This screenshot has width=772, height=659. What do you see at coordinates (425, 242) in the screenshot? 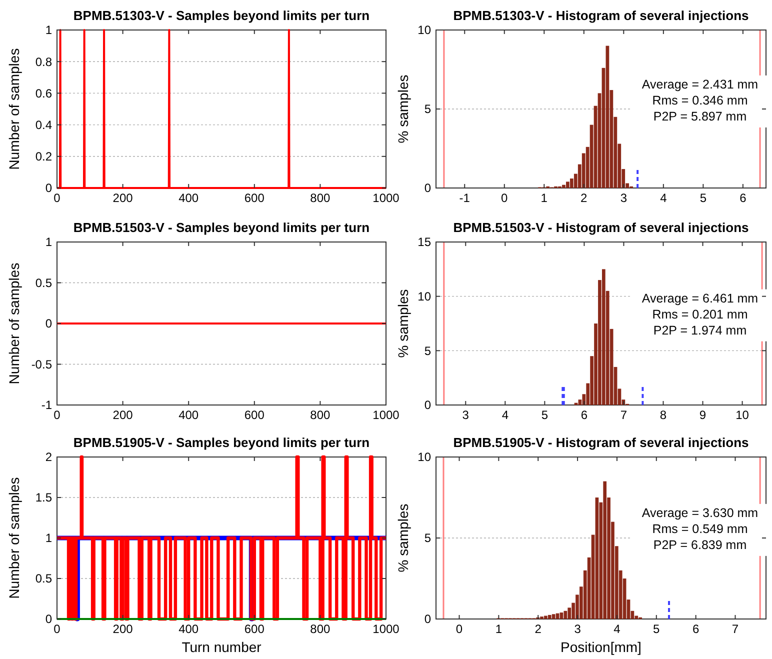
I see `y-tick-label: 15` at bounding box center [425, 242].